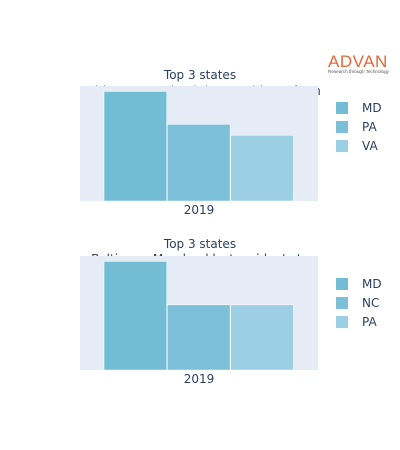  Describe the element at coordinates (370, 303) in the screenshot. I see `legend-label-nc: NC` at that location.